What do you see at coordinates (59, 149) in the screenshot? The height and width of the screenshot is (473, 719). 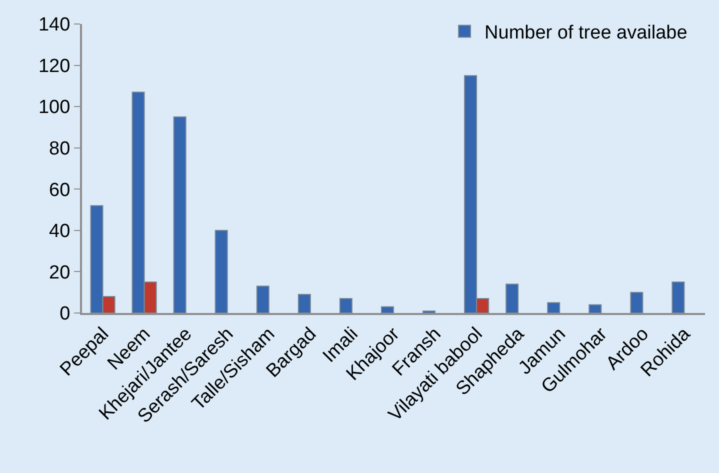 I see `y-tick-label: 80` at bounding box center [59, 149].